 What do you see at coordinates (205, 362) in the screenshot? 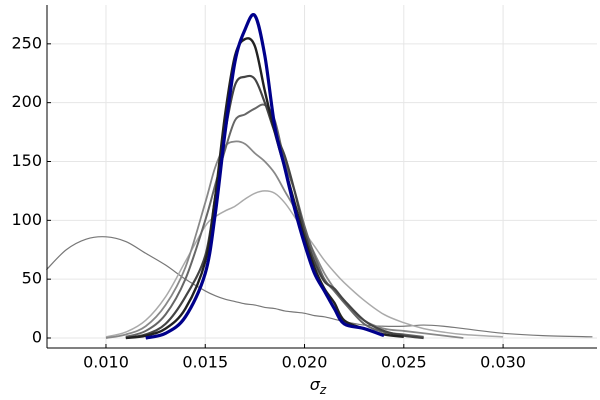
I see `x-tick-label: 0.015` at bounding box center [205, 362].